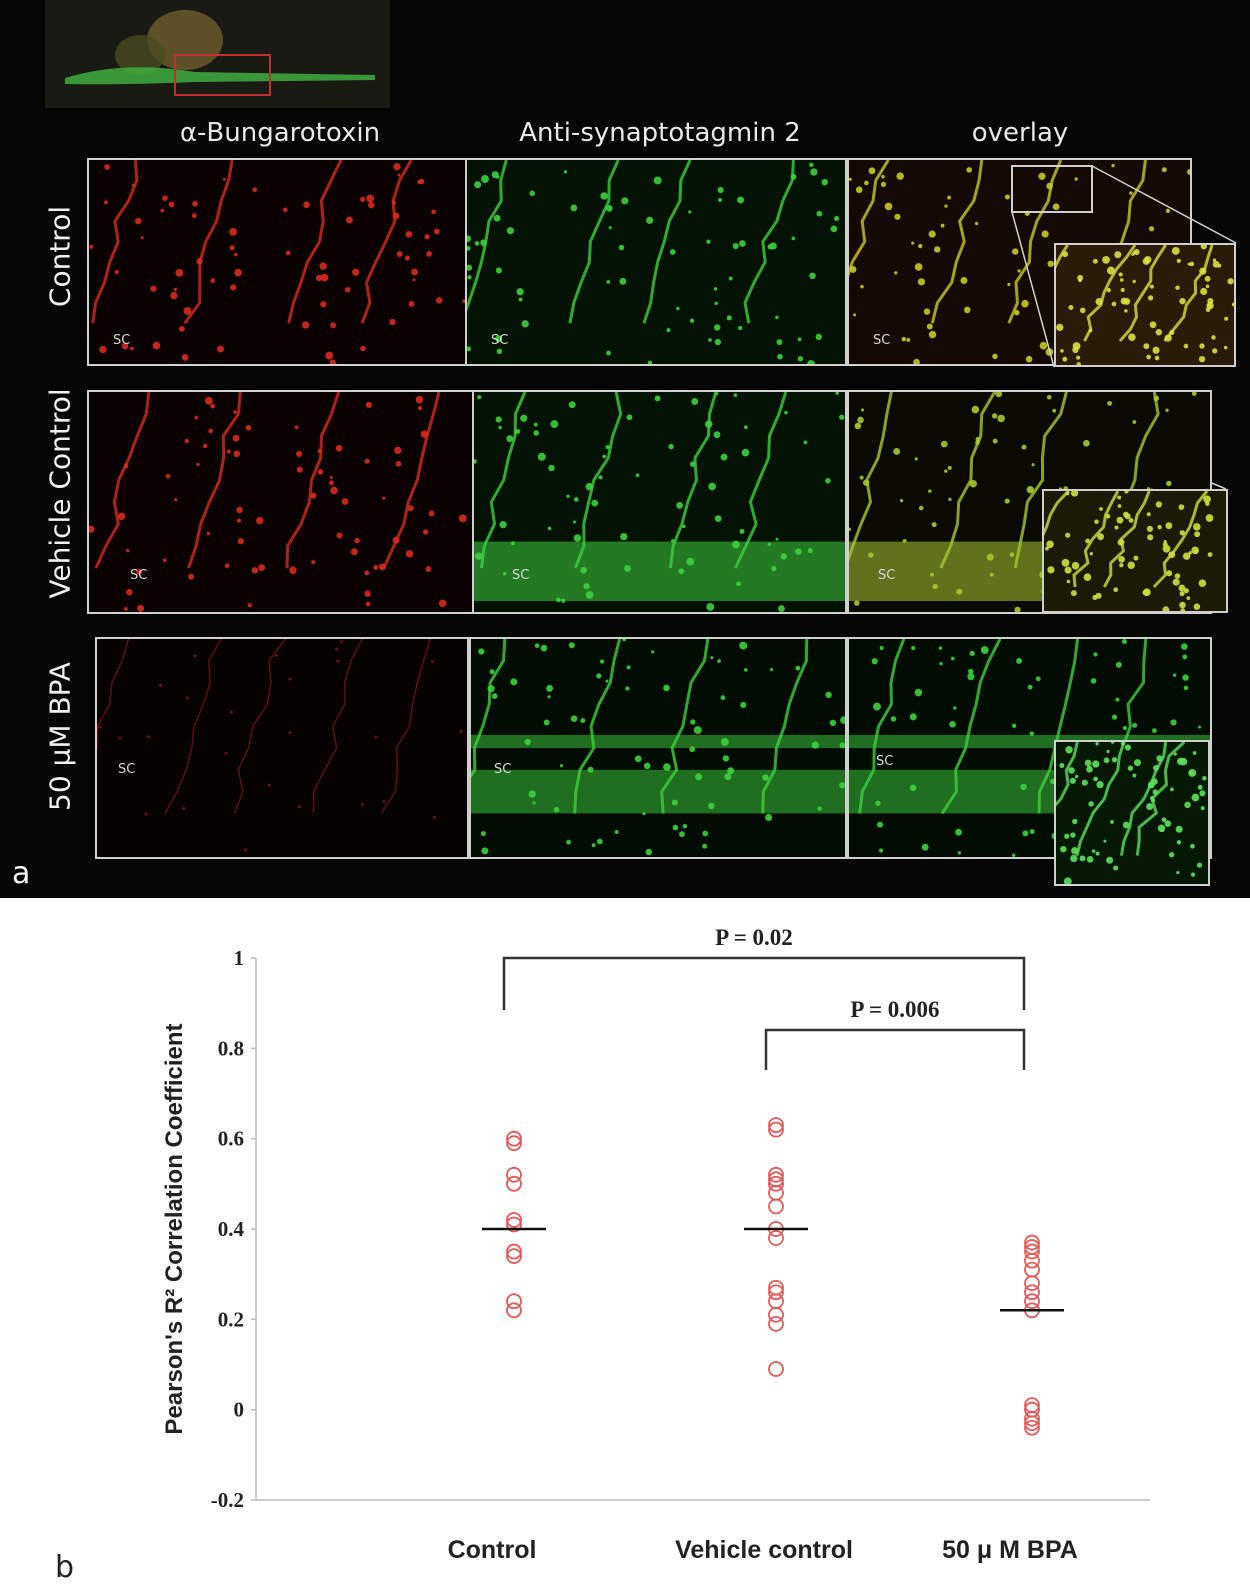 The width and height of the screenshot is (1250, 1594). What do you see at coordinates (282, 748) in the screenshot?
I see `image-bpa-bungarotoxin` at bounding box center [282, 748].